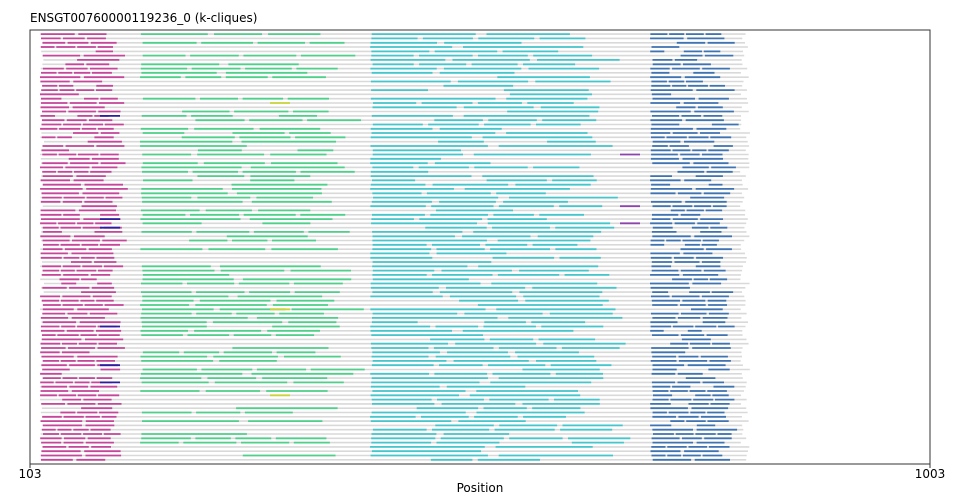 Image resolution: width=960 pixels, height=495 pixels. What do you see at coordinates (143, 18) in the screenshot?
I see `chart-title: ENSGT00760000119236_0 (k-cliques)` at bounding box center [143, 18].